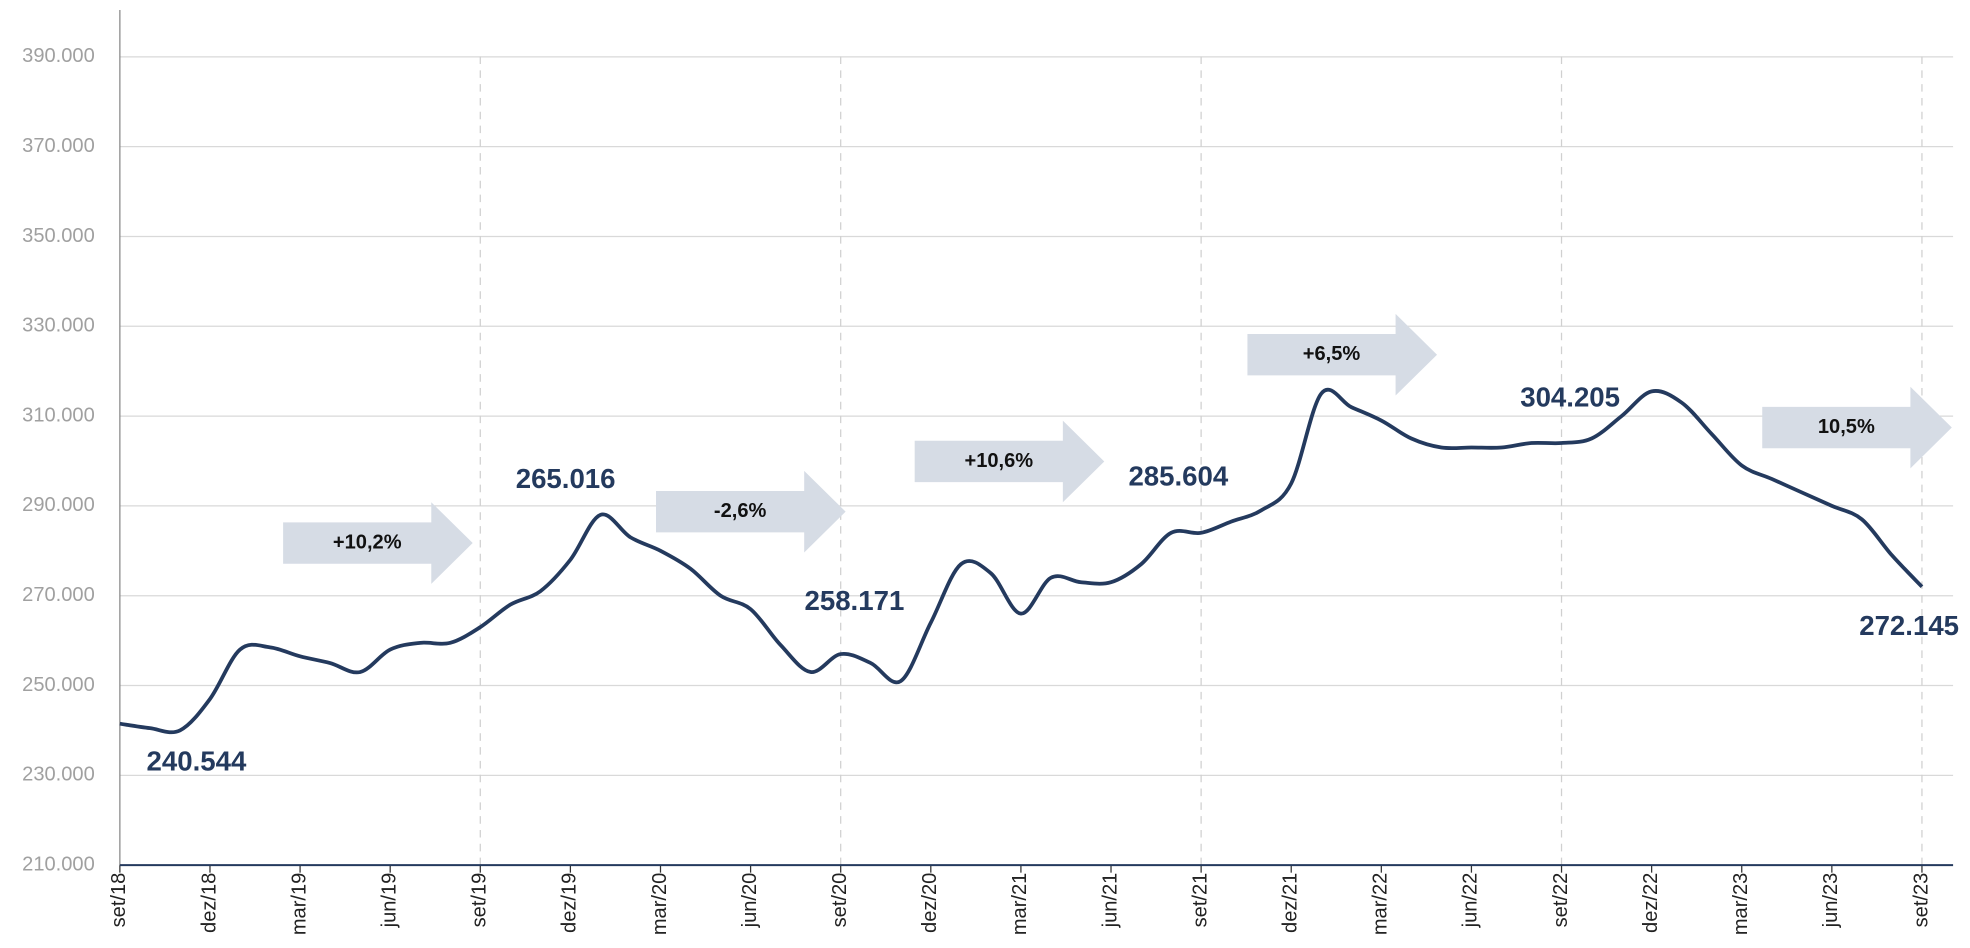 The width and height of the screenshot is (1970, 948). Describe the element at coordinates (660, 904) in the screenshot. I see `x-tick-label: mar/20` at that location.